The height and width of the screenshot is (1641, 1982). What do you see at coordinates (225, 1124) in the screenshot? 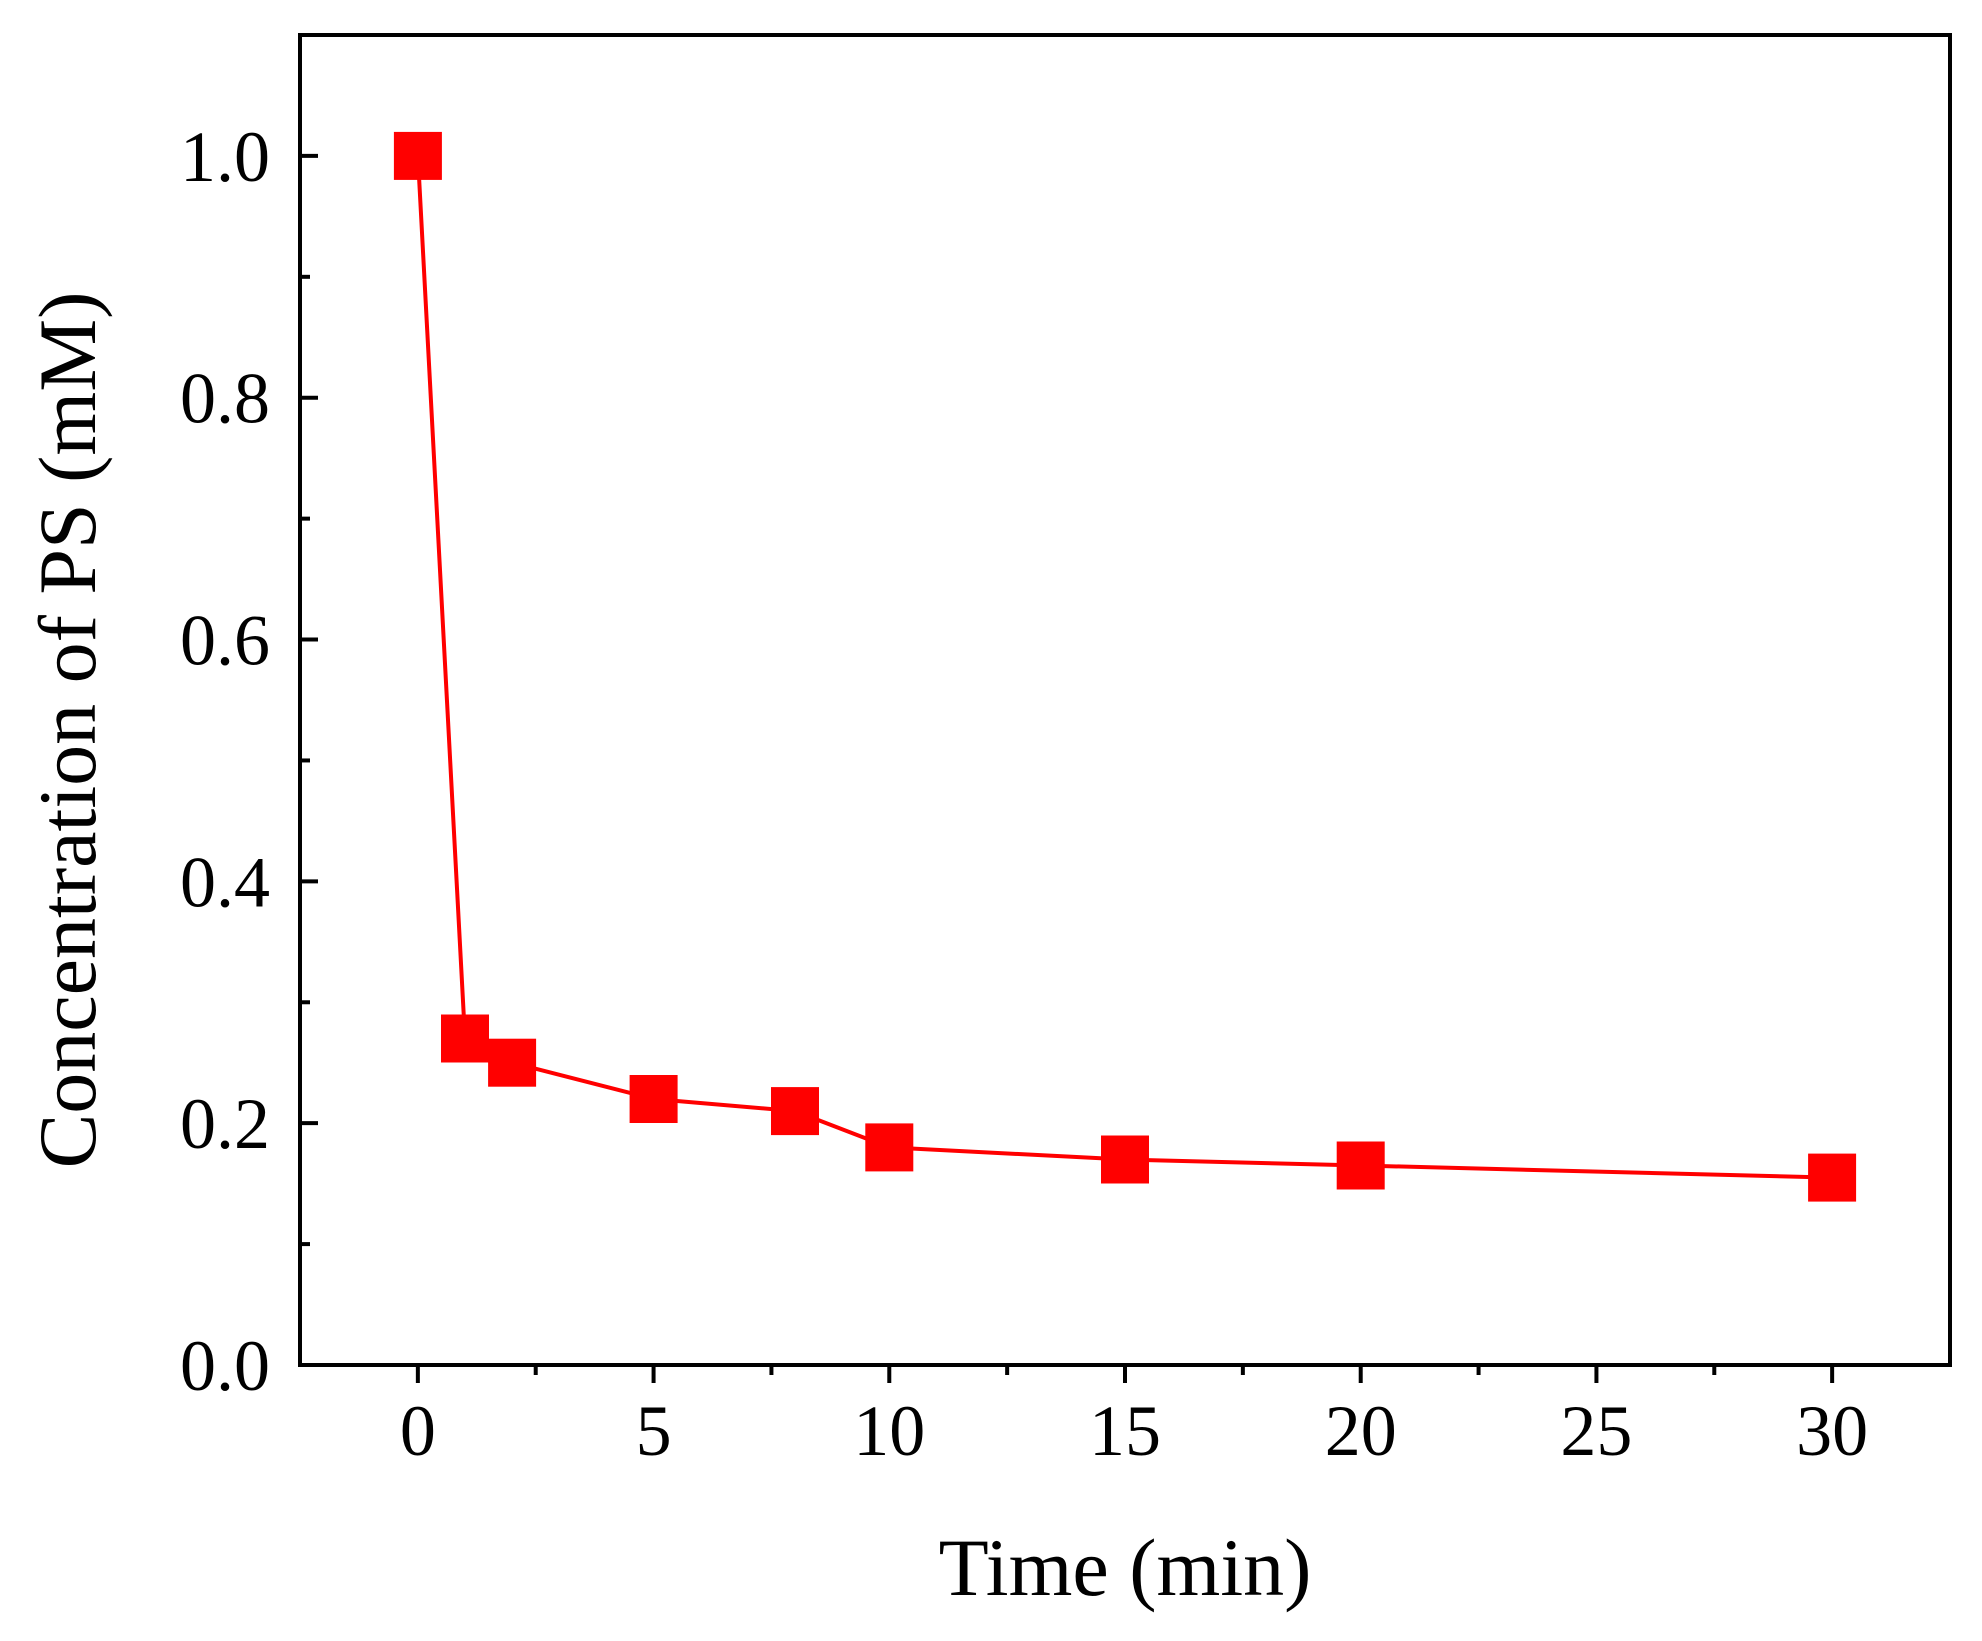
I see `y-tick-label: 0.2` at bounding box center [225, 1124].